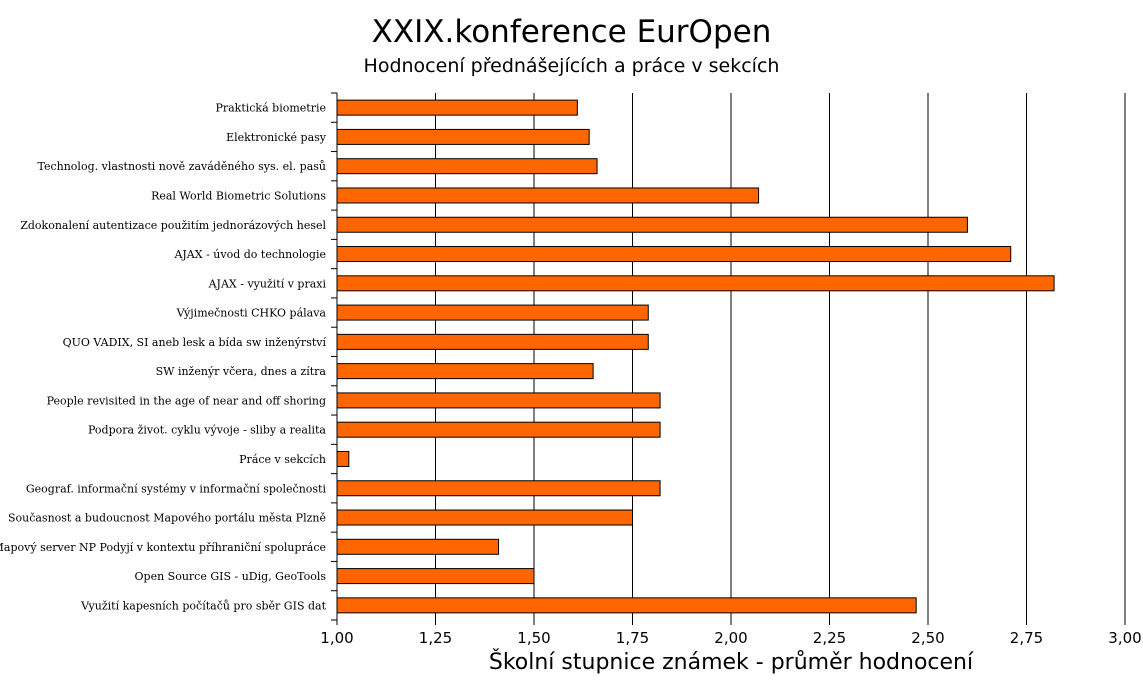 This screenshot has height=700, width=1143. I want to click on category-label: Real World Biometric Solutions, so click(238, 195).